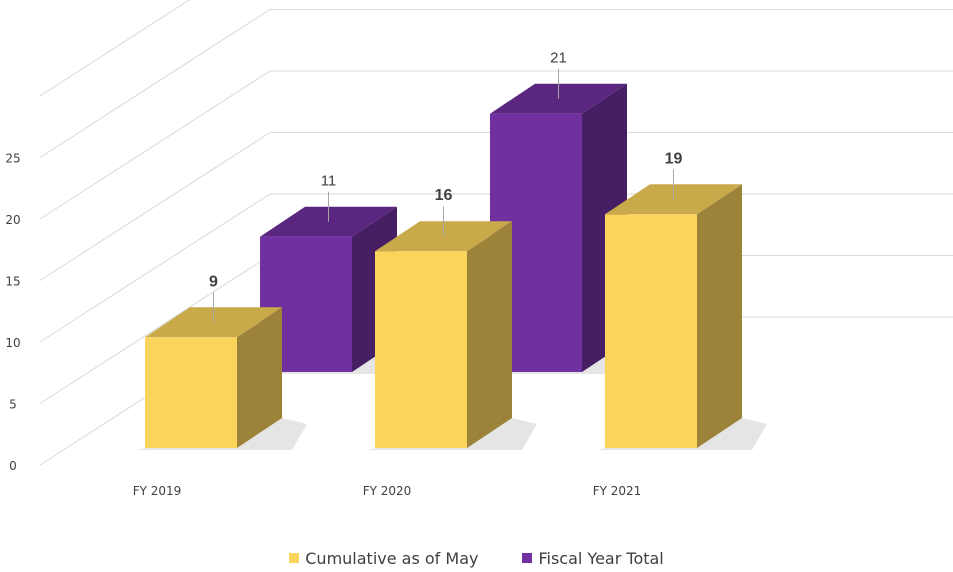 The height and width of the screenshot is (572, 953). Describe the element at coordinates (601, 558) in the screenshot. I see `legend-label-fiscal-year-total: Fiscal Year Total` at that location.